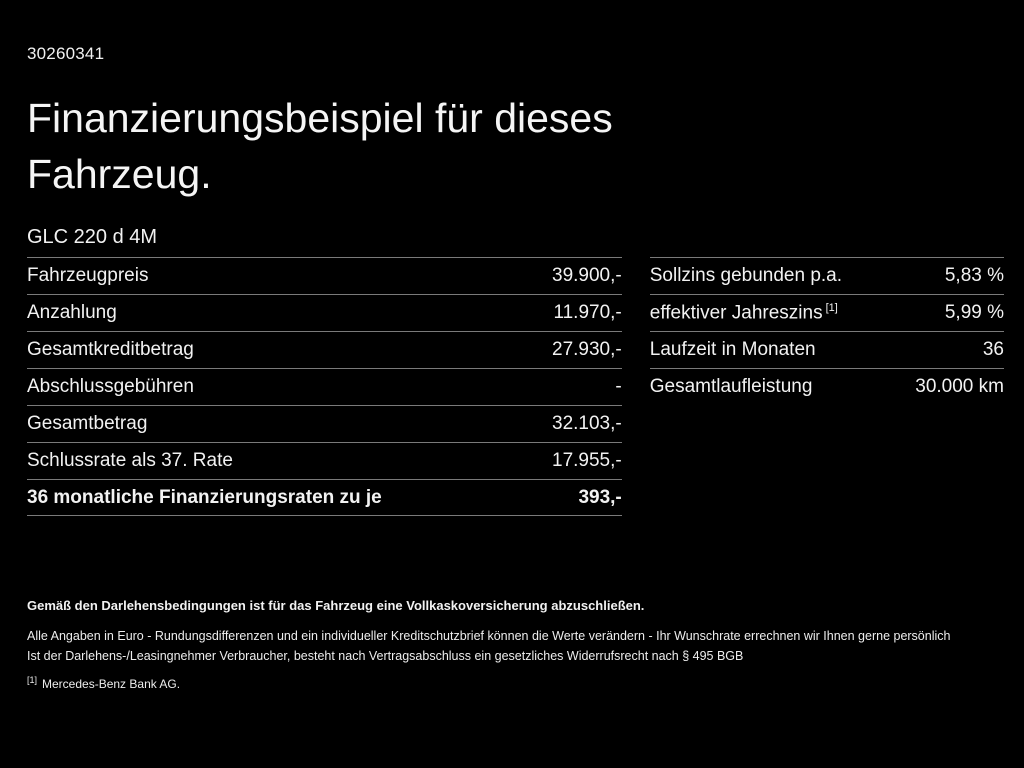 The image size is (1024, 768). What do you see at coordinates (111, 684) in the screenshot?
I see `footnote-text: Mercedes-Benz Bank AG.` at bounding box center [111, 684].